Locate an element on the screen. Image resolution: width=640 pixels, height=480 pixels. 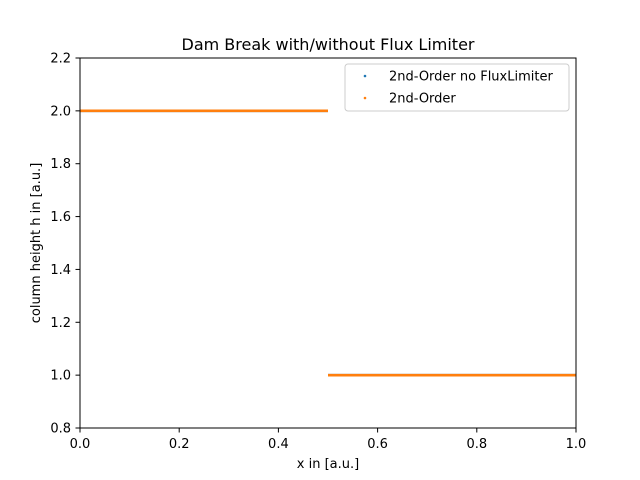
x-tick-label: 0.2 is located at coordinates (179, 444).